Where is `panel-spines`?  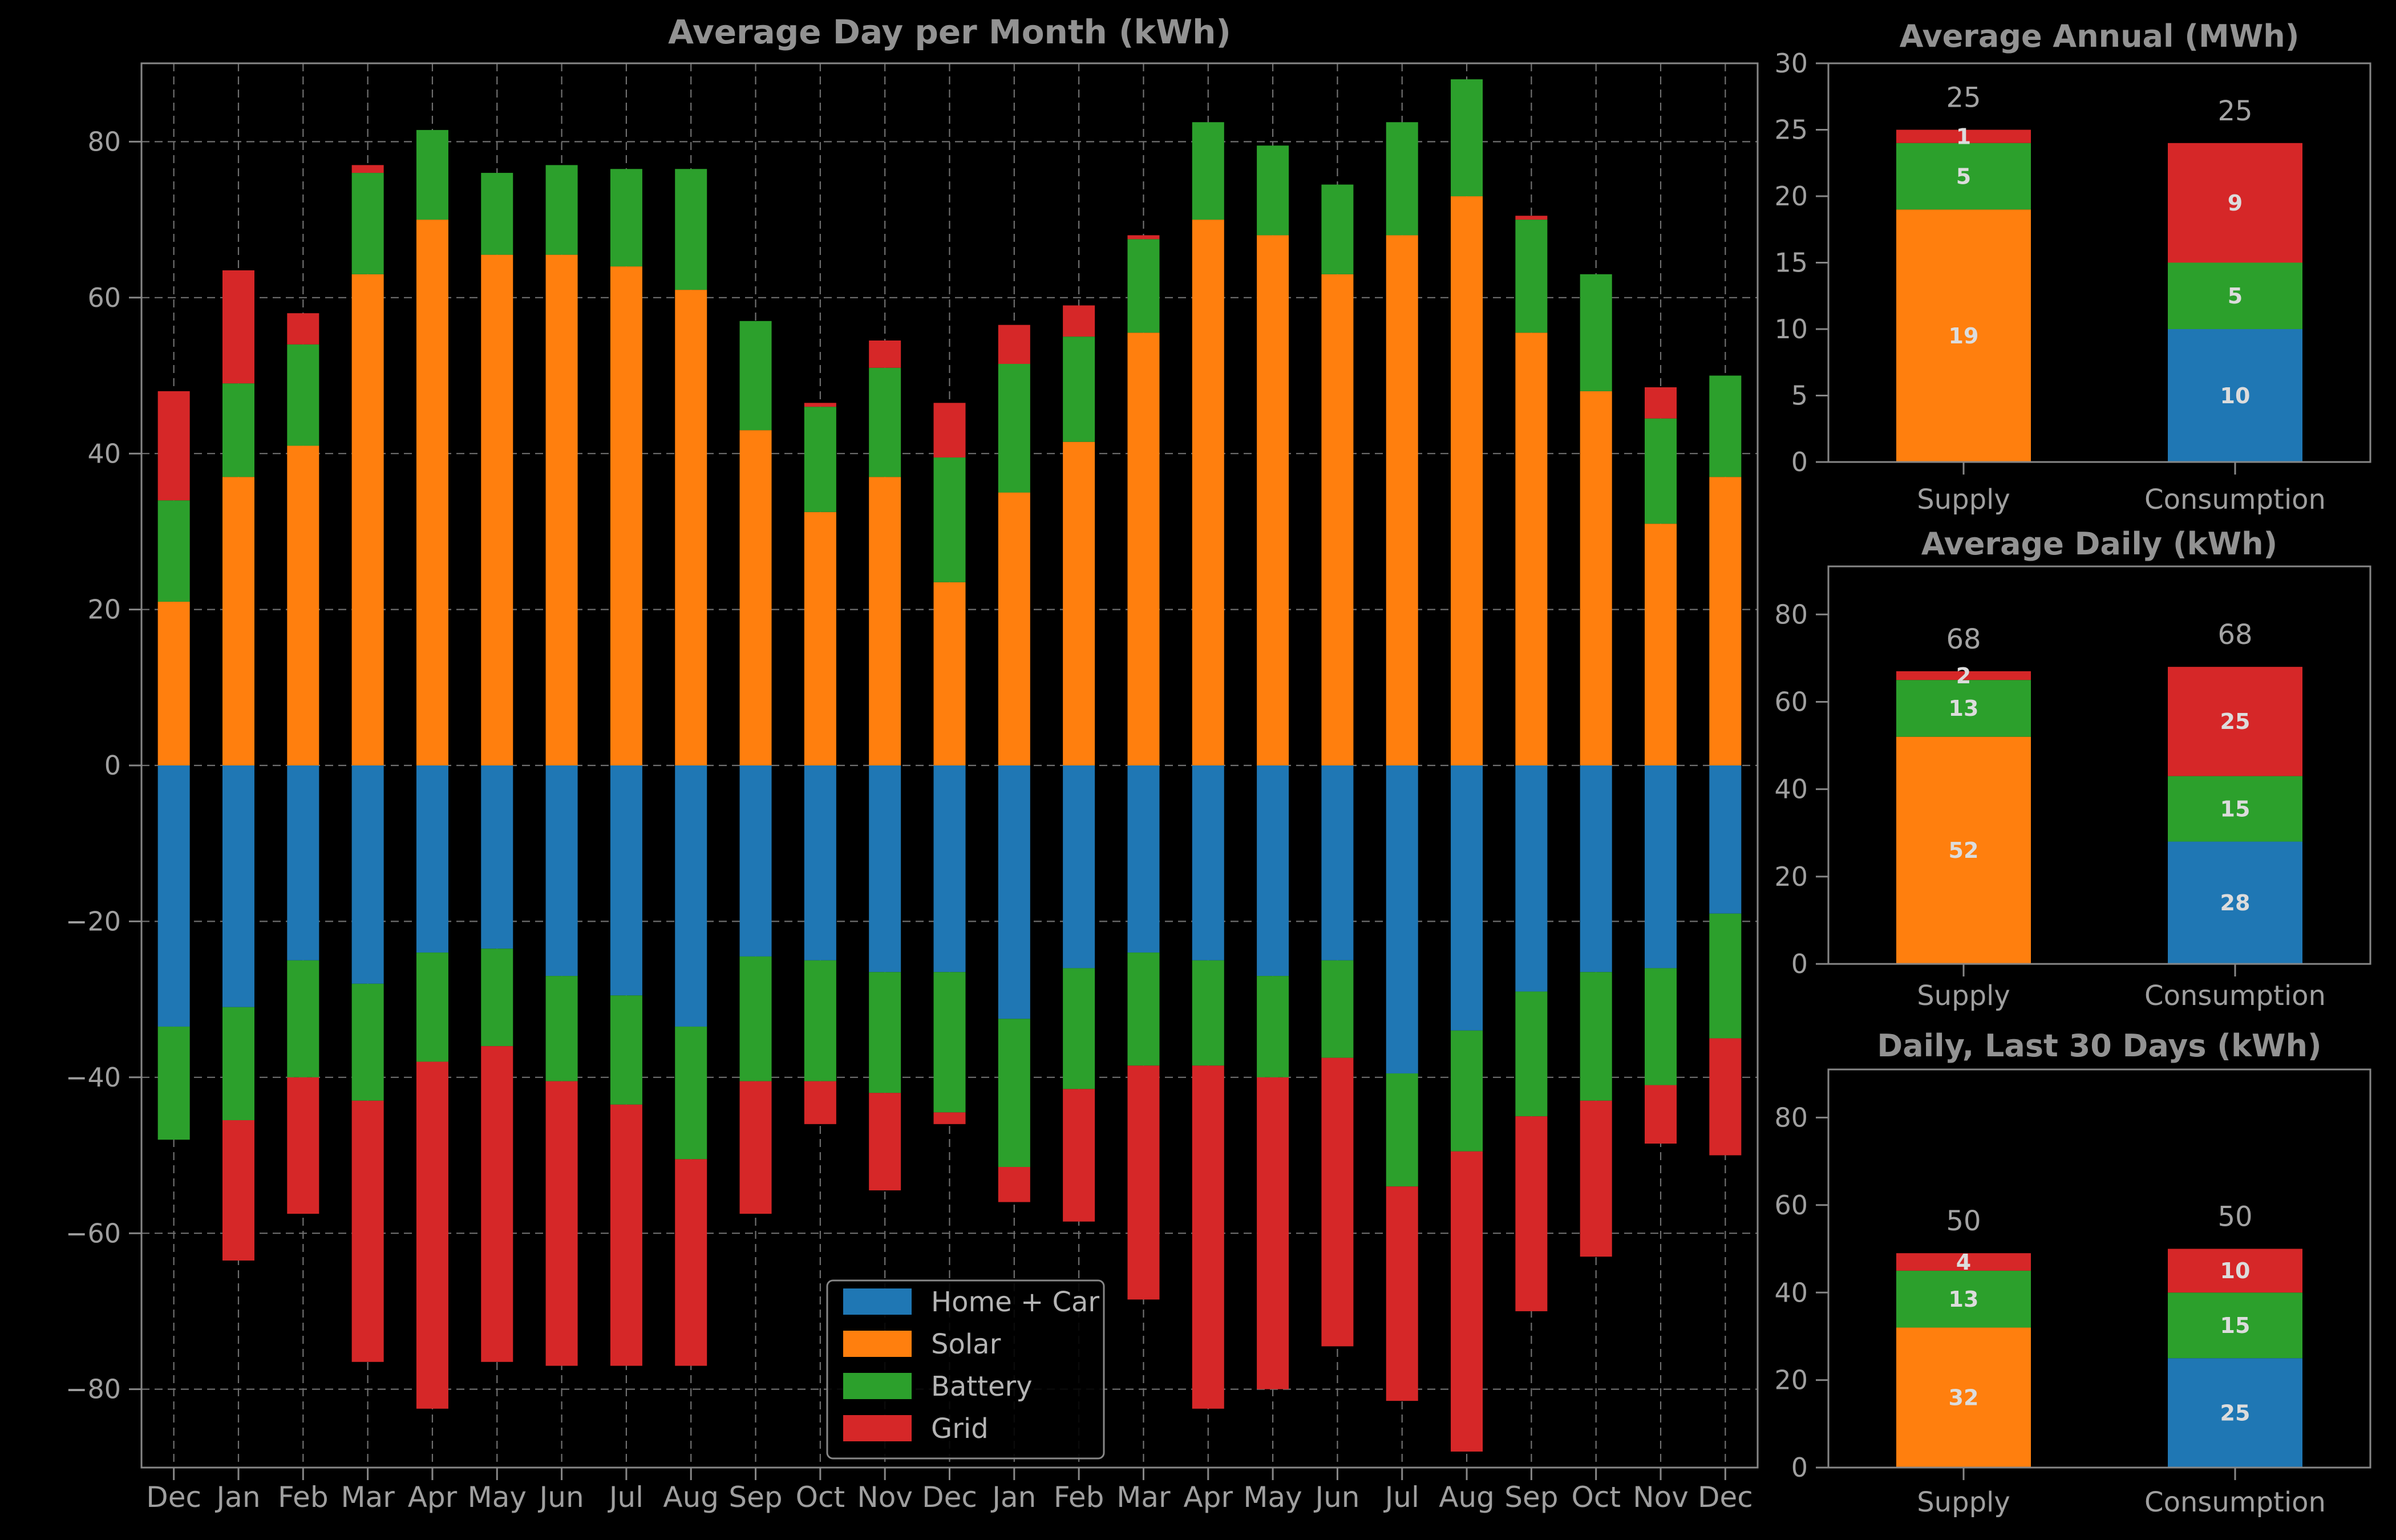
panel-spines is located at coordinates (2099, 765).